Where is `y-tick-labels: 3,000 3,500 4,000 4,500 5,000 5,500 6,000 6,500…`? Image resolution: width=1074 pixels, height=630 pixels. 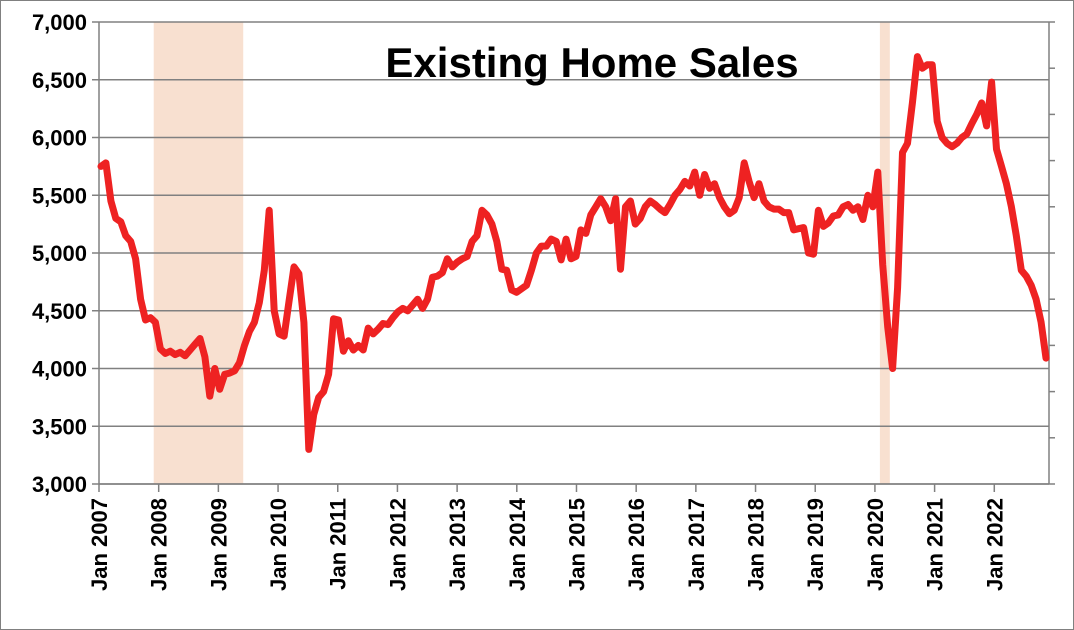
y-tick-labels: 3,000 3,500 4,000 4,500 5,000 5,500 6,000 6,500… is located at coordinates (59, 253).